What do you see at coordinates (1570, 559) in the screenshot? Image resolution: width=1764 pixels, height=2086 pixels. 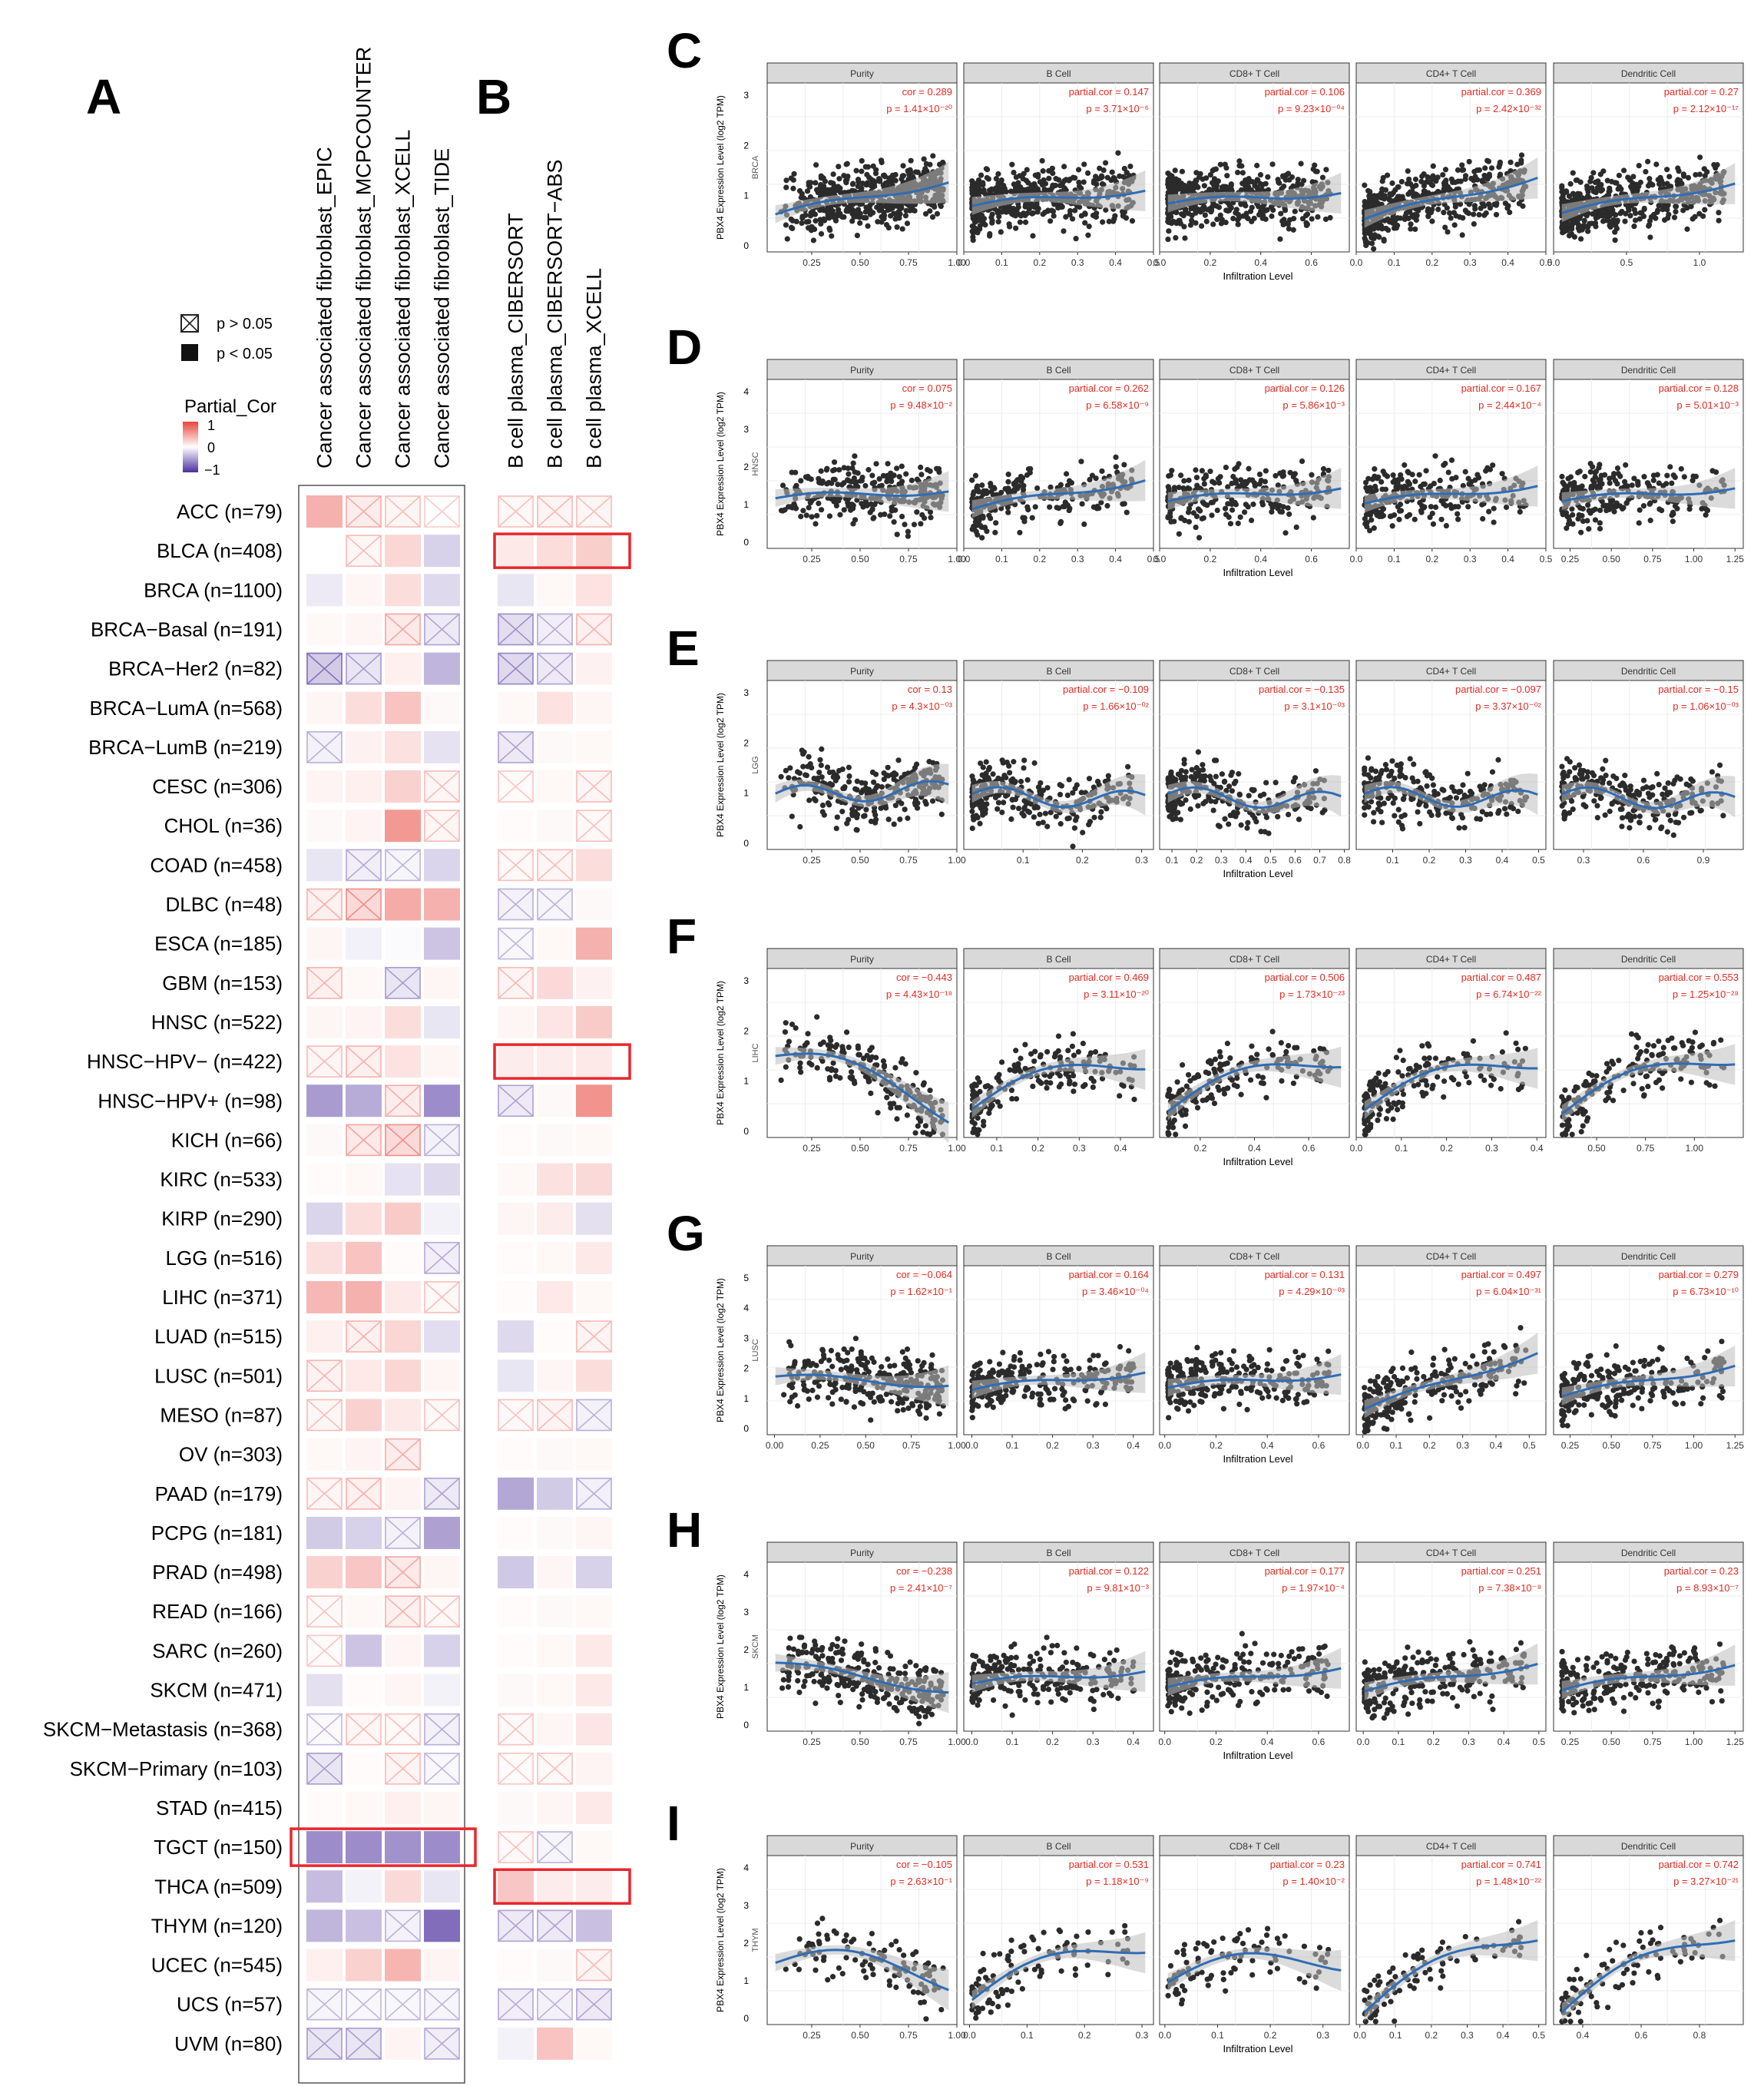 I see `x-tick-label: 0.25` at bounding box center [1570, 559].